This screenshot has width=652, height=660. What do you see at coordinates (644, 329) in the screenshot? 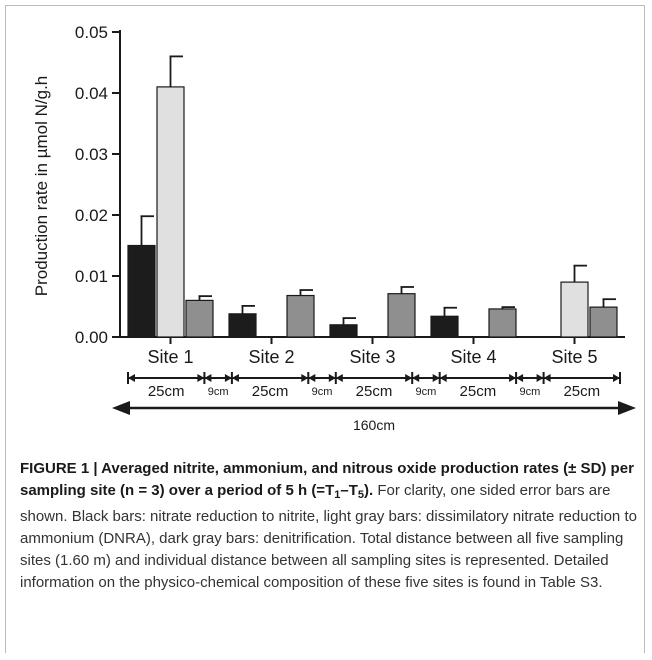
I see `frame-right-border` at bounding box center [644, 329].